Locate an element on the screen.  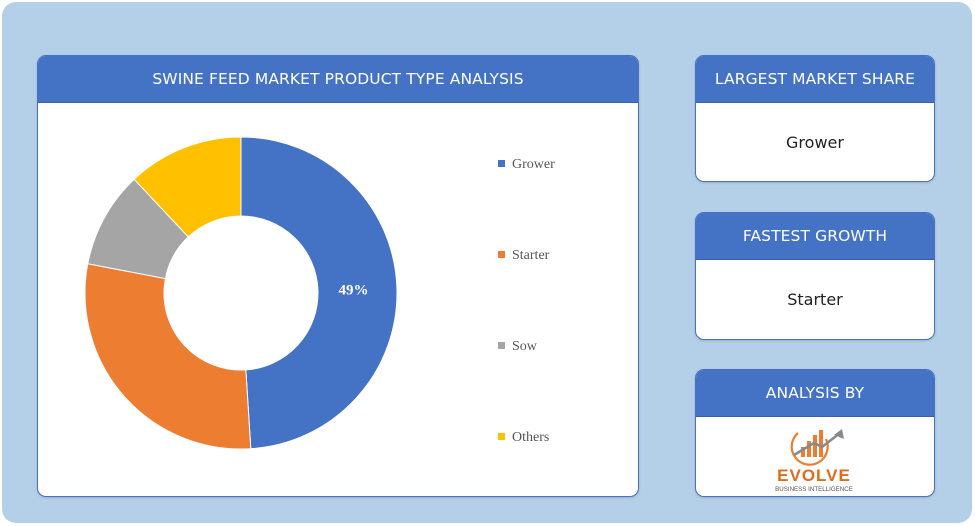
logo-tagline: BUSINESS INTELLIGENCE is located at coordinates (814, 489).